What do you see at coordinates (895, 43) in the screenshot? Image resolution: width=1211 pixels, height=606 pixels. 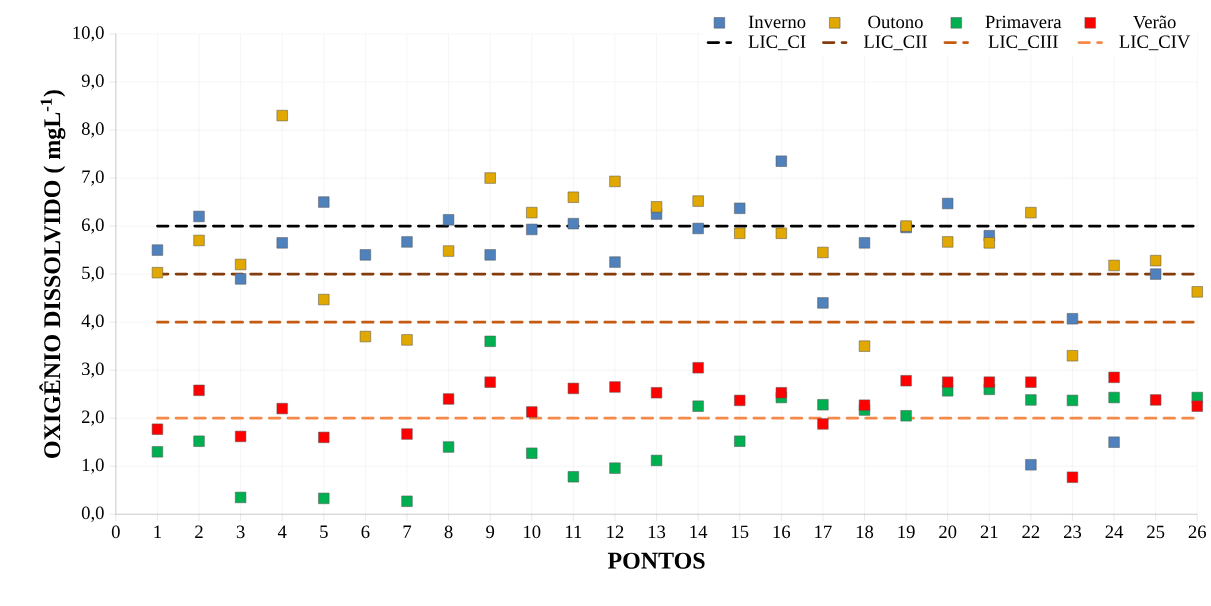 I see `legend-label: LIC_CII` at bounding box center [895, 43].